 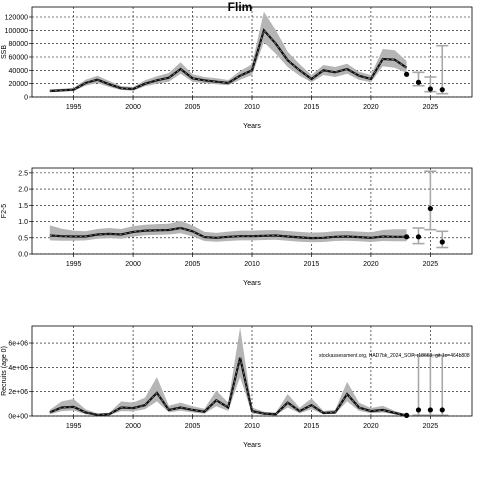 What do you see at coordinates (23, 173) in the screenshot?
I see `y-tick-label: 2.5` at bounding box center [23, 173].